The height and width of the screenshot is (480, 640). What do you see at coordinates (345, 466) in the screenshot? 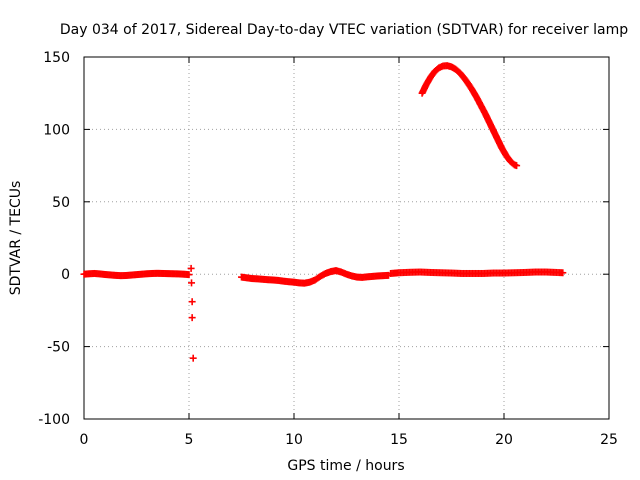
I see `x-axis-label: GPS time / hours` at bounding box center [345, 466].